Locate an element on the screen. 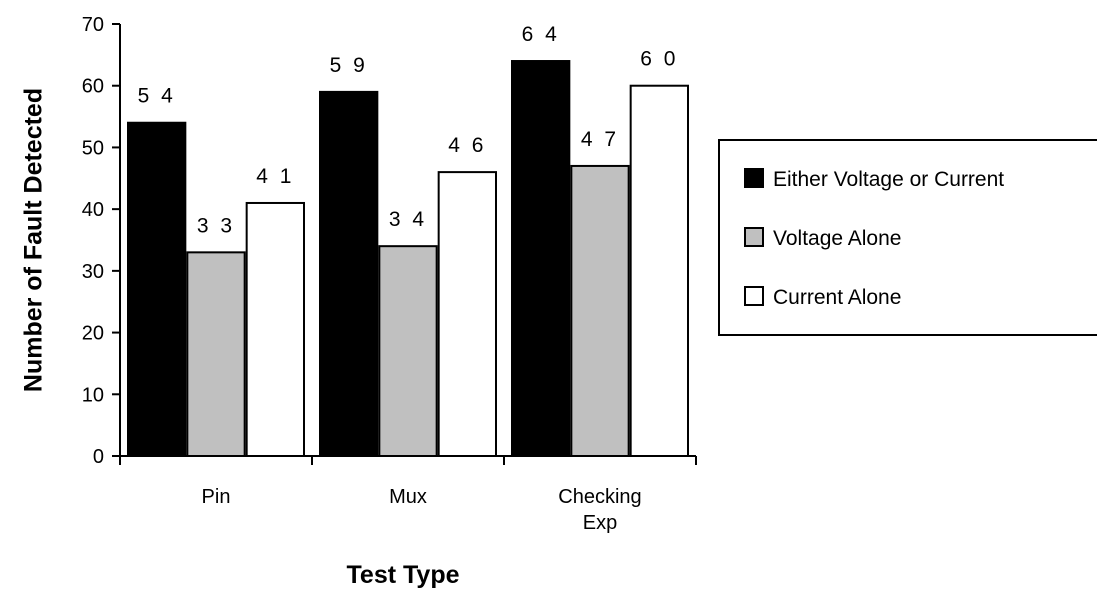  x-ticks-group: Pin Mux Checking Exp is located at coordinates (408, 495).